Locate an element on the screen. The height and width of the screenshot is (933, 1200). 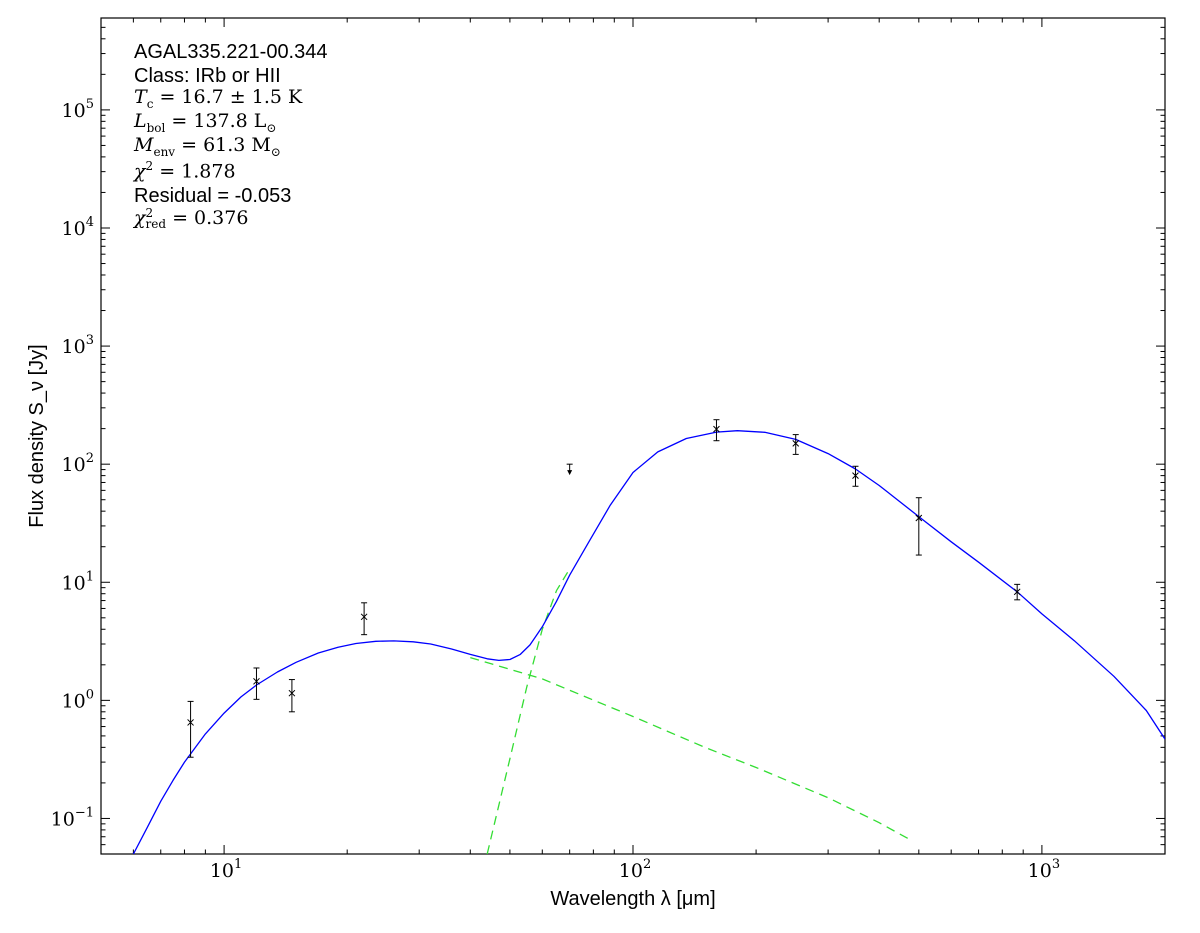
temperature-text: Tc = 16.7 ± 1.5 K is located at coordinates (218, 98).